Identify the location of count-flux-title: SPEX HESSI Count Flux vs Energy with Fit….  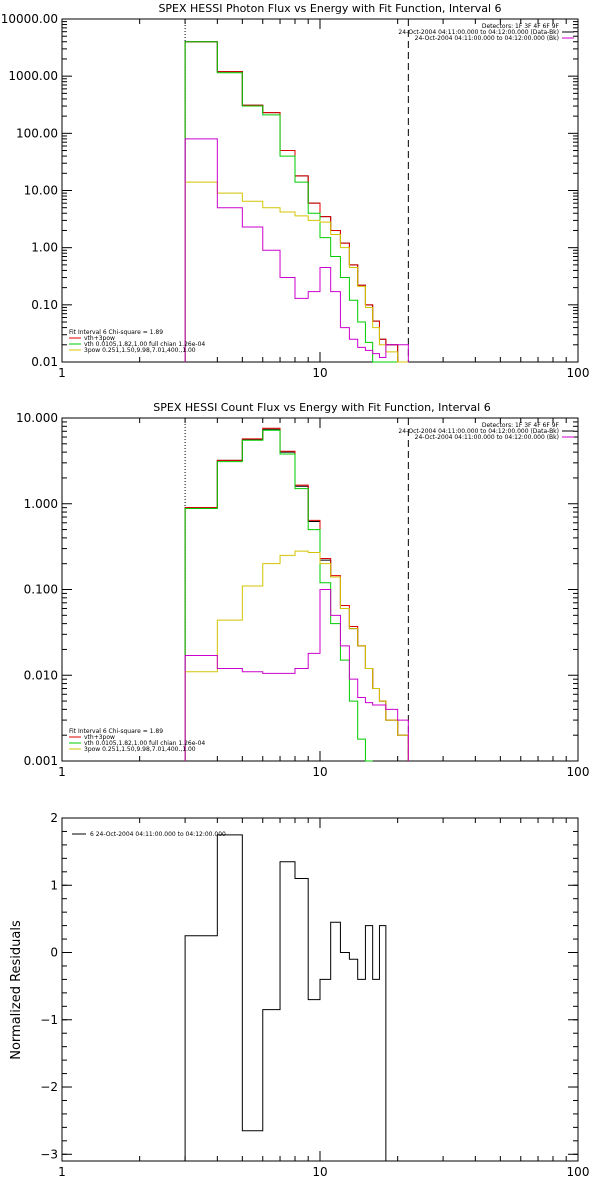
(321, 407).